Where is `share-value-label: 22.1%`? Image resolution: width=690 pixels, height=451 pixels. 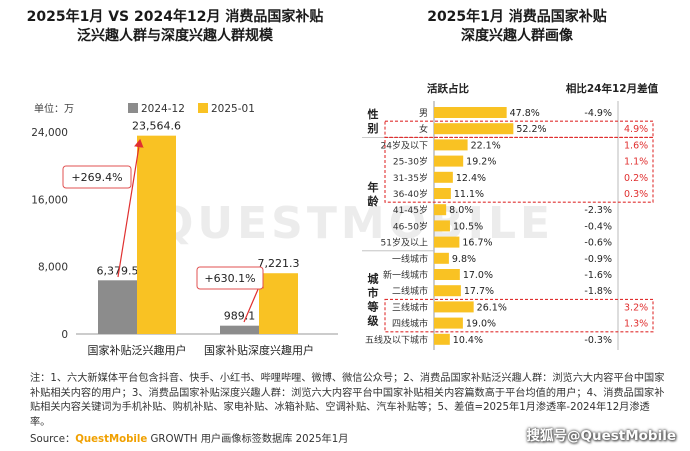 share-value-label: 22.1% is located at coordinates (486, 145).